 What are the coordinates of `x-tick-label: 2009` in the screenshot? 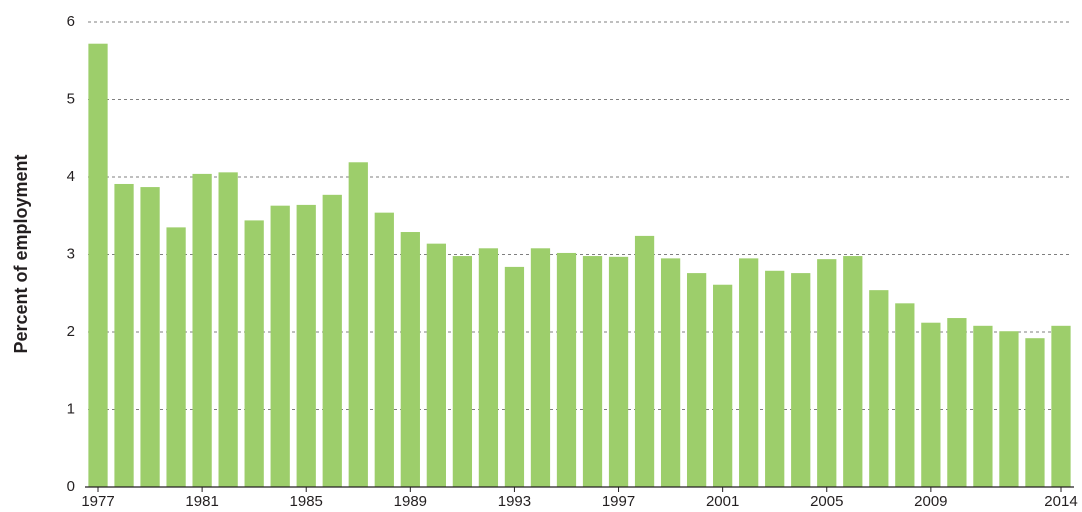 It's located at (930, 501).